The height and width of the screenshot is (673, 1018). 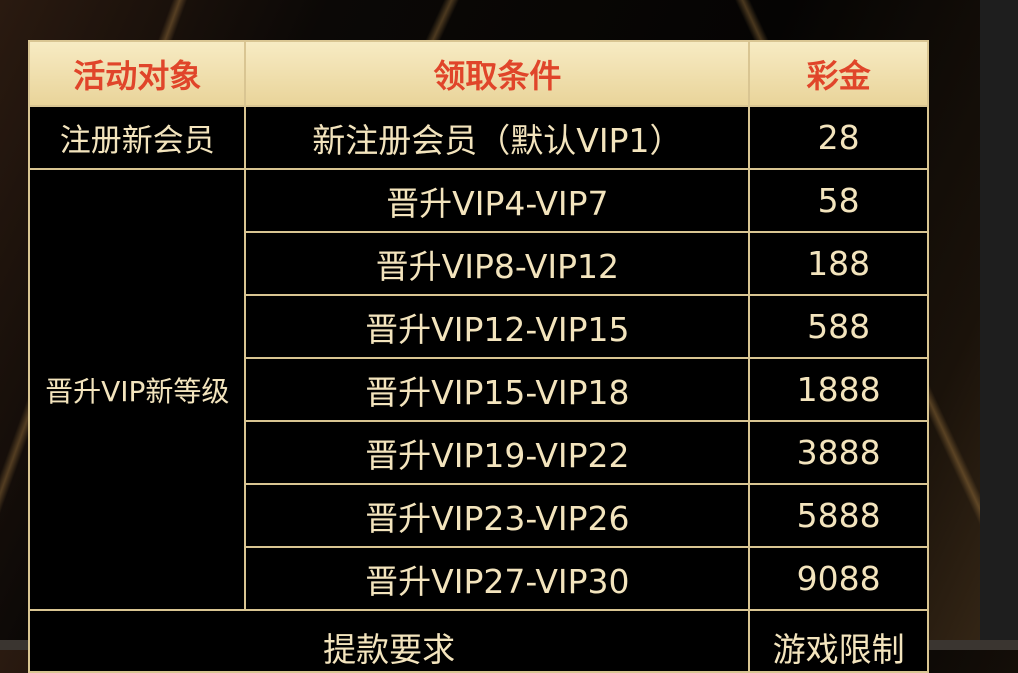 I want to click on bonus-cell: 28, so click(x=838, y=137).